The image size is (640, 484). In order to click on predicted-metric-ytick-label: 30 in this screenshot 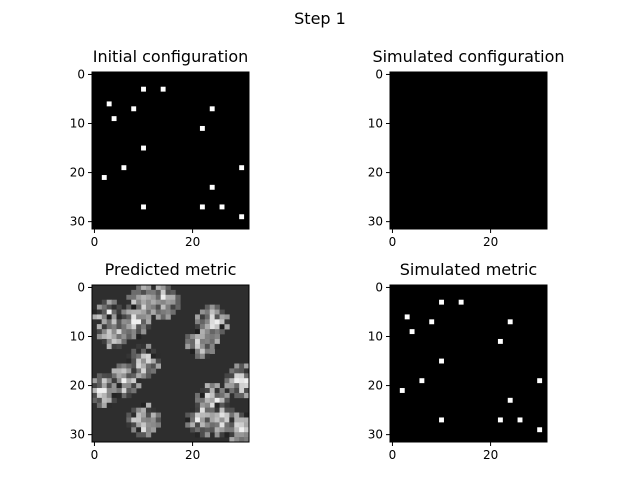, I will do `click(77, 435)`.